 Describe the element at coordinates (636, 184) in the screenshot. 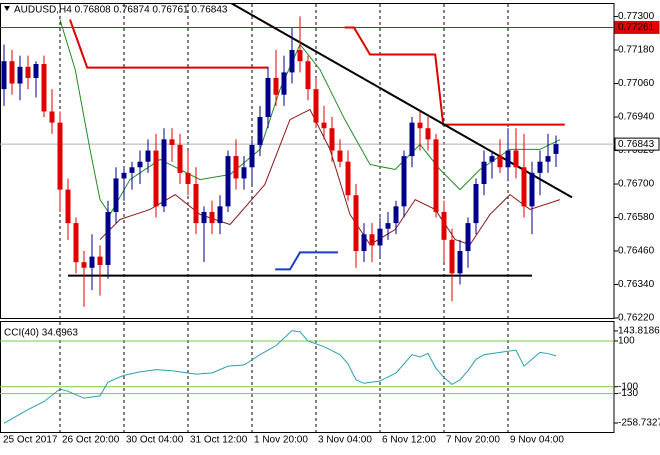

I see `y-tick-label: 0.76700` at that location.